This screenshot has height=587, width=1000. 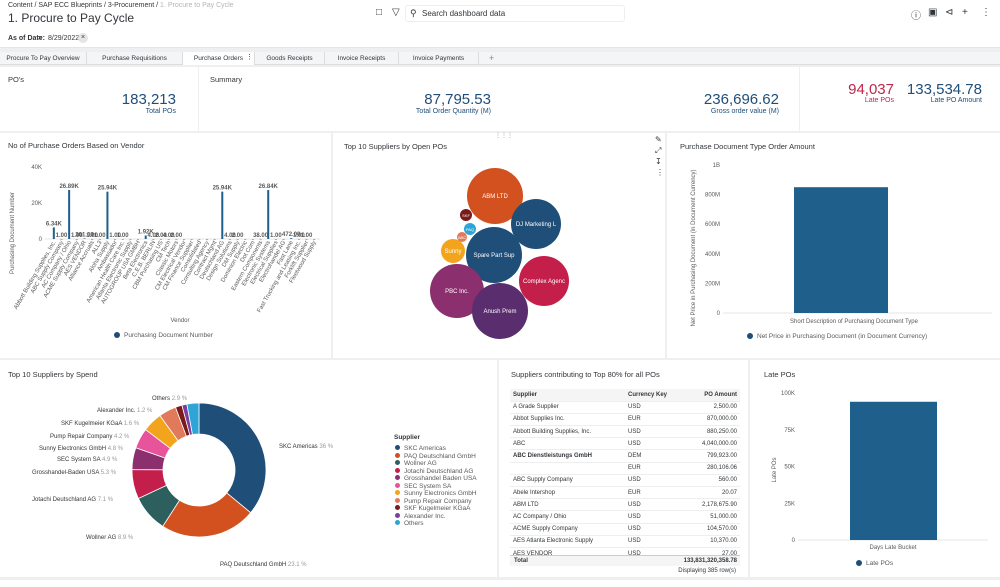 What do you see at coordinates (436, 464) in the screenshot?
I see `spend-legend-item: Wollner AG` at bounding box center [436, 464].